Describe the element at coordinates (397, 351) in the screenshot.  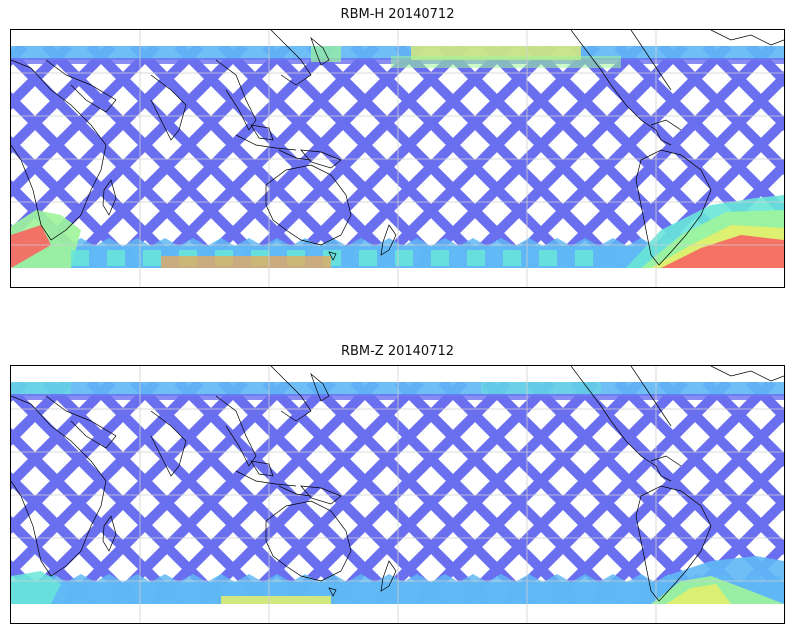
I see `panel-title-rbm-z: RBM-Z 20140712` at that location.